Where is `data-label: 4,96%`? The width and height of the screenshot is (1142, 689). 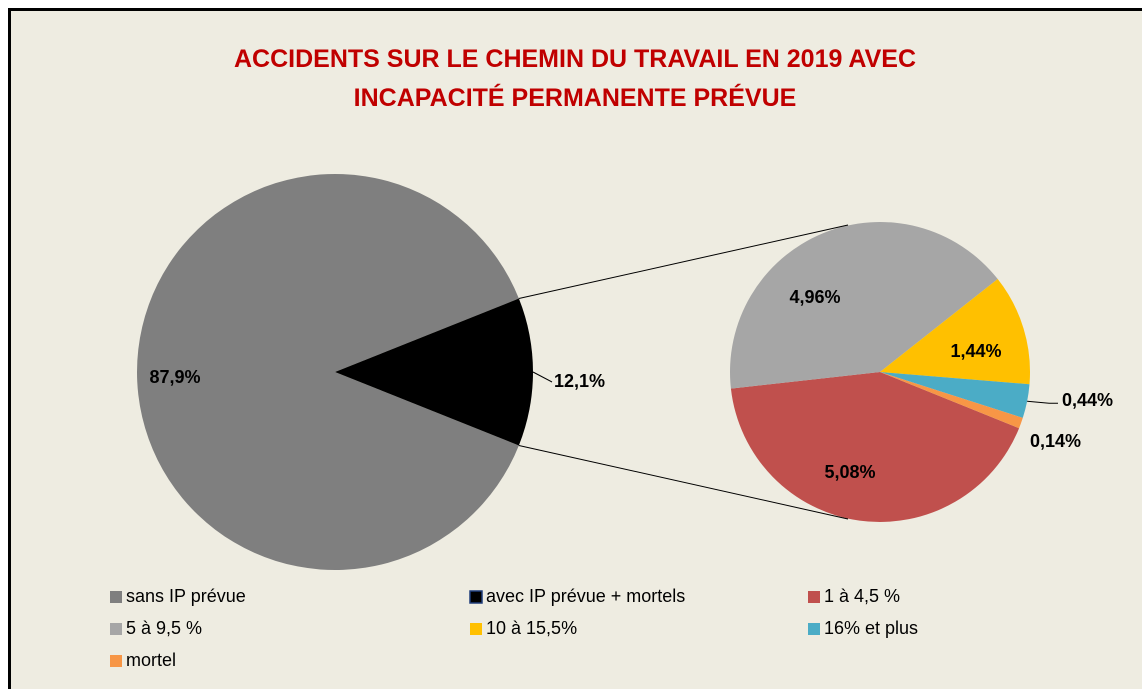
data-label: 4,96% is located at coordinates (814, 297).